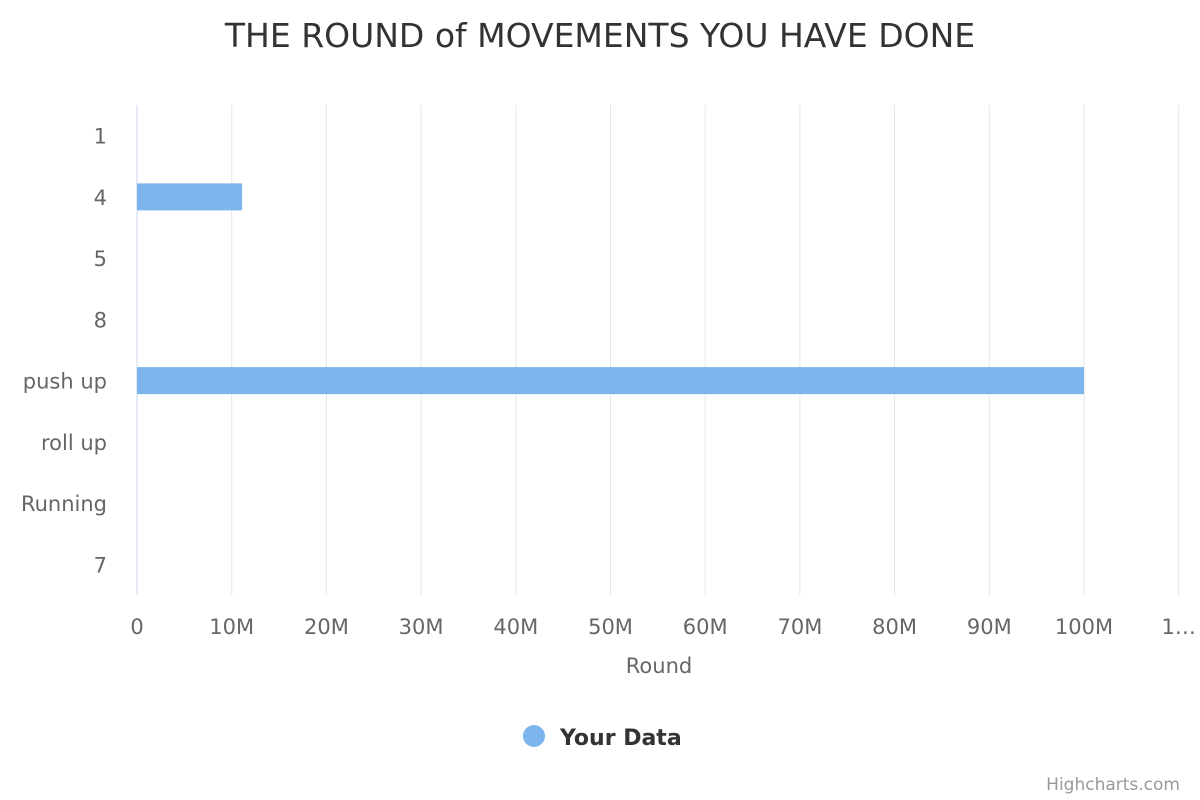 This screenshot has width=1200, height=800. What do you see at coordinates (136, 627) in the screenshot?
I see `x-tick-label: 0` at bounding box center [136, 627].